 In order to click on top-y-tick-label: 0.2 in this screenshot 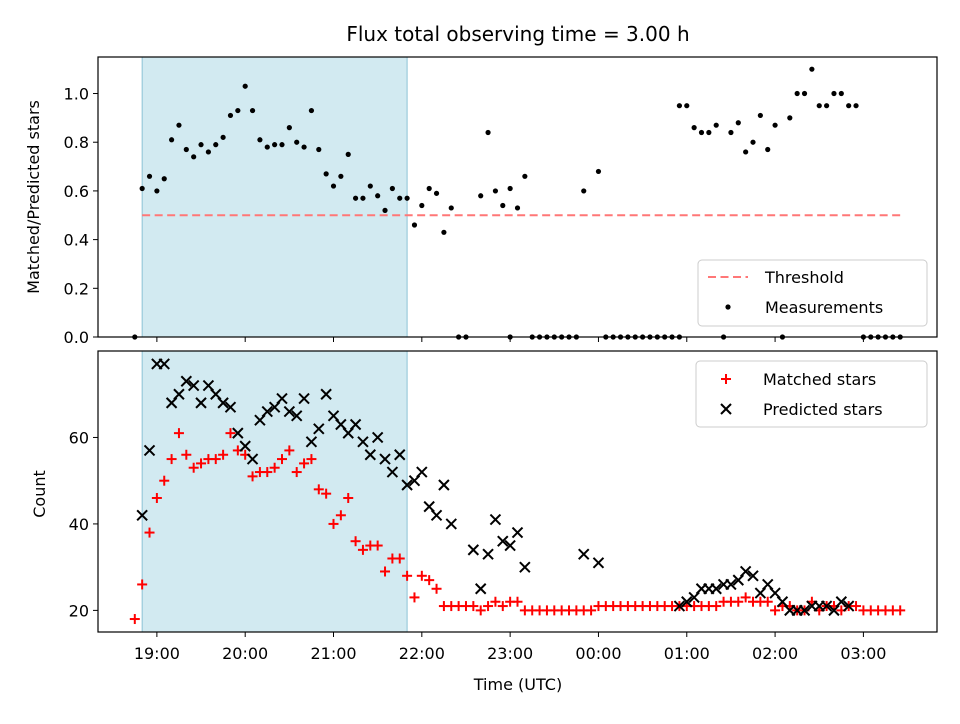, I will do `click(76, 288)`.